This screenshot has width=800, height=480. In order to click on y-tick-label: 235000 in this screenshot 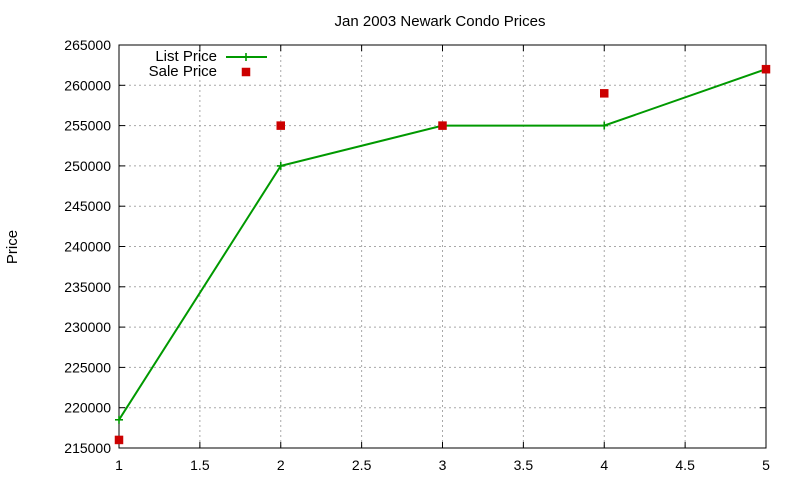, I will do `click(87, 287)`.